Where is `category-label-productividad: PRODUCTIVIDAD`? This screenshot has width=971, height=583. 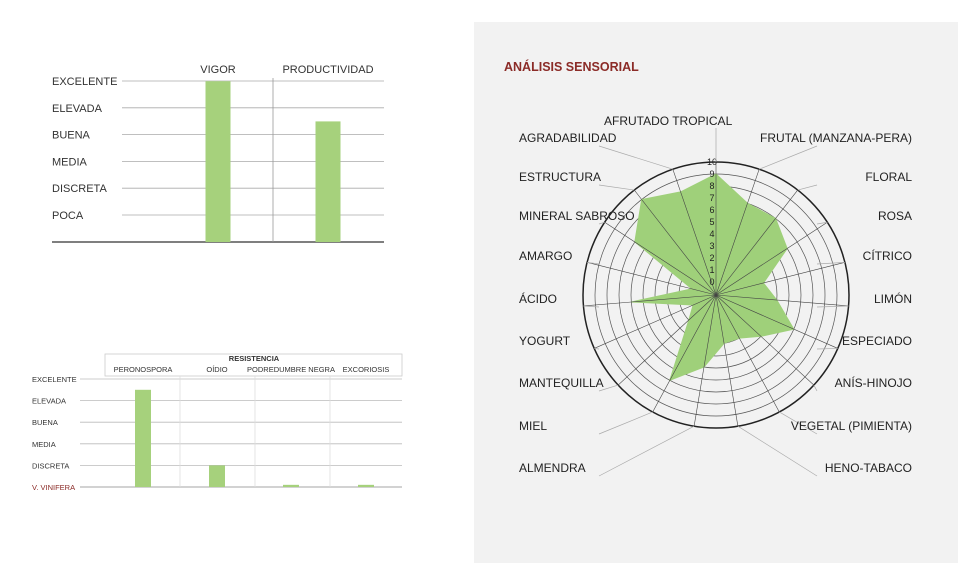
category-label-productividad: PRODUCTIVIDAD is located at coordinates (327, 70).